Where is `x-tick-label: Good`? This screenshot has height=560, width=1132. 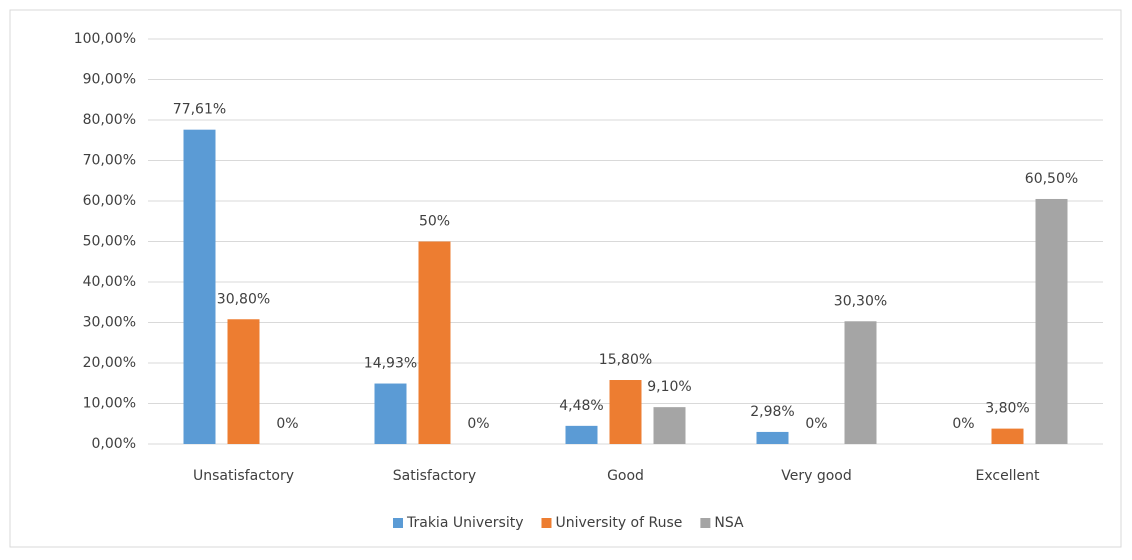
x-tick-label: Good is located at coordinates (625, 476).